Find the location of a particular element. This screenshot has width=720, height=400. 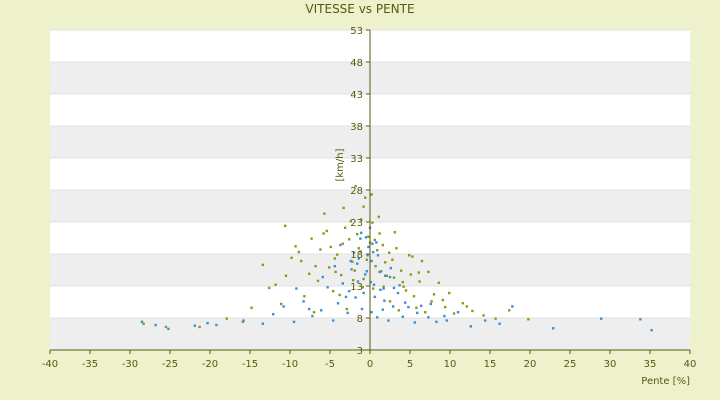

y-tick-label: 8 is located at coordinates (360, 319).